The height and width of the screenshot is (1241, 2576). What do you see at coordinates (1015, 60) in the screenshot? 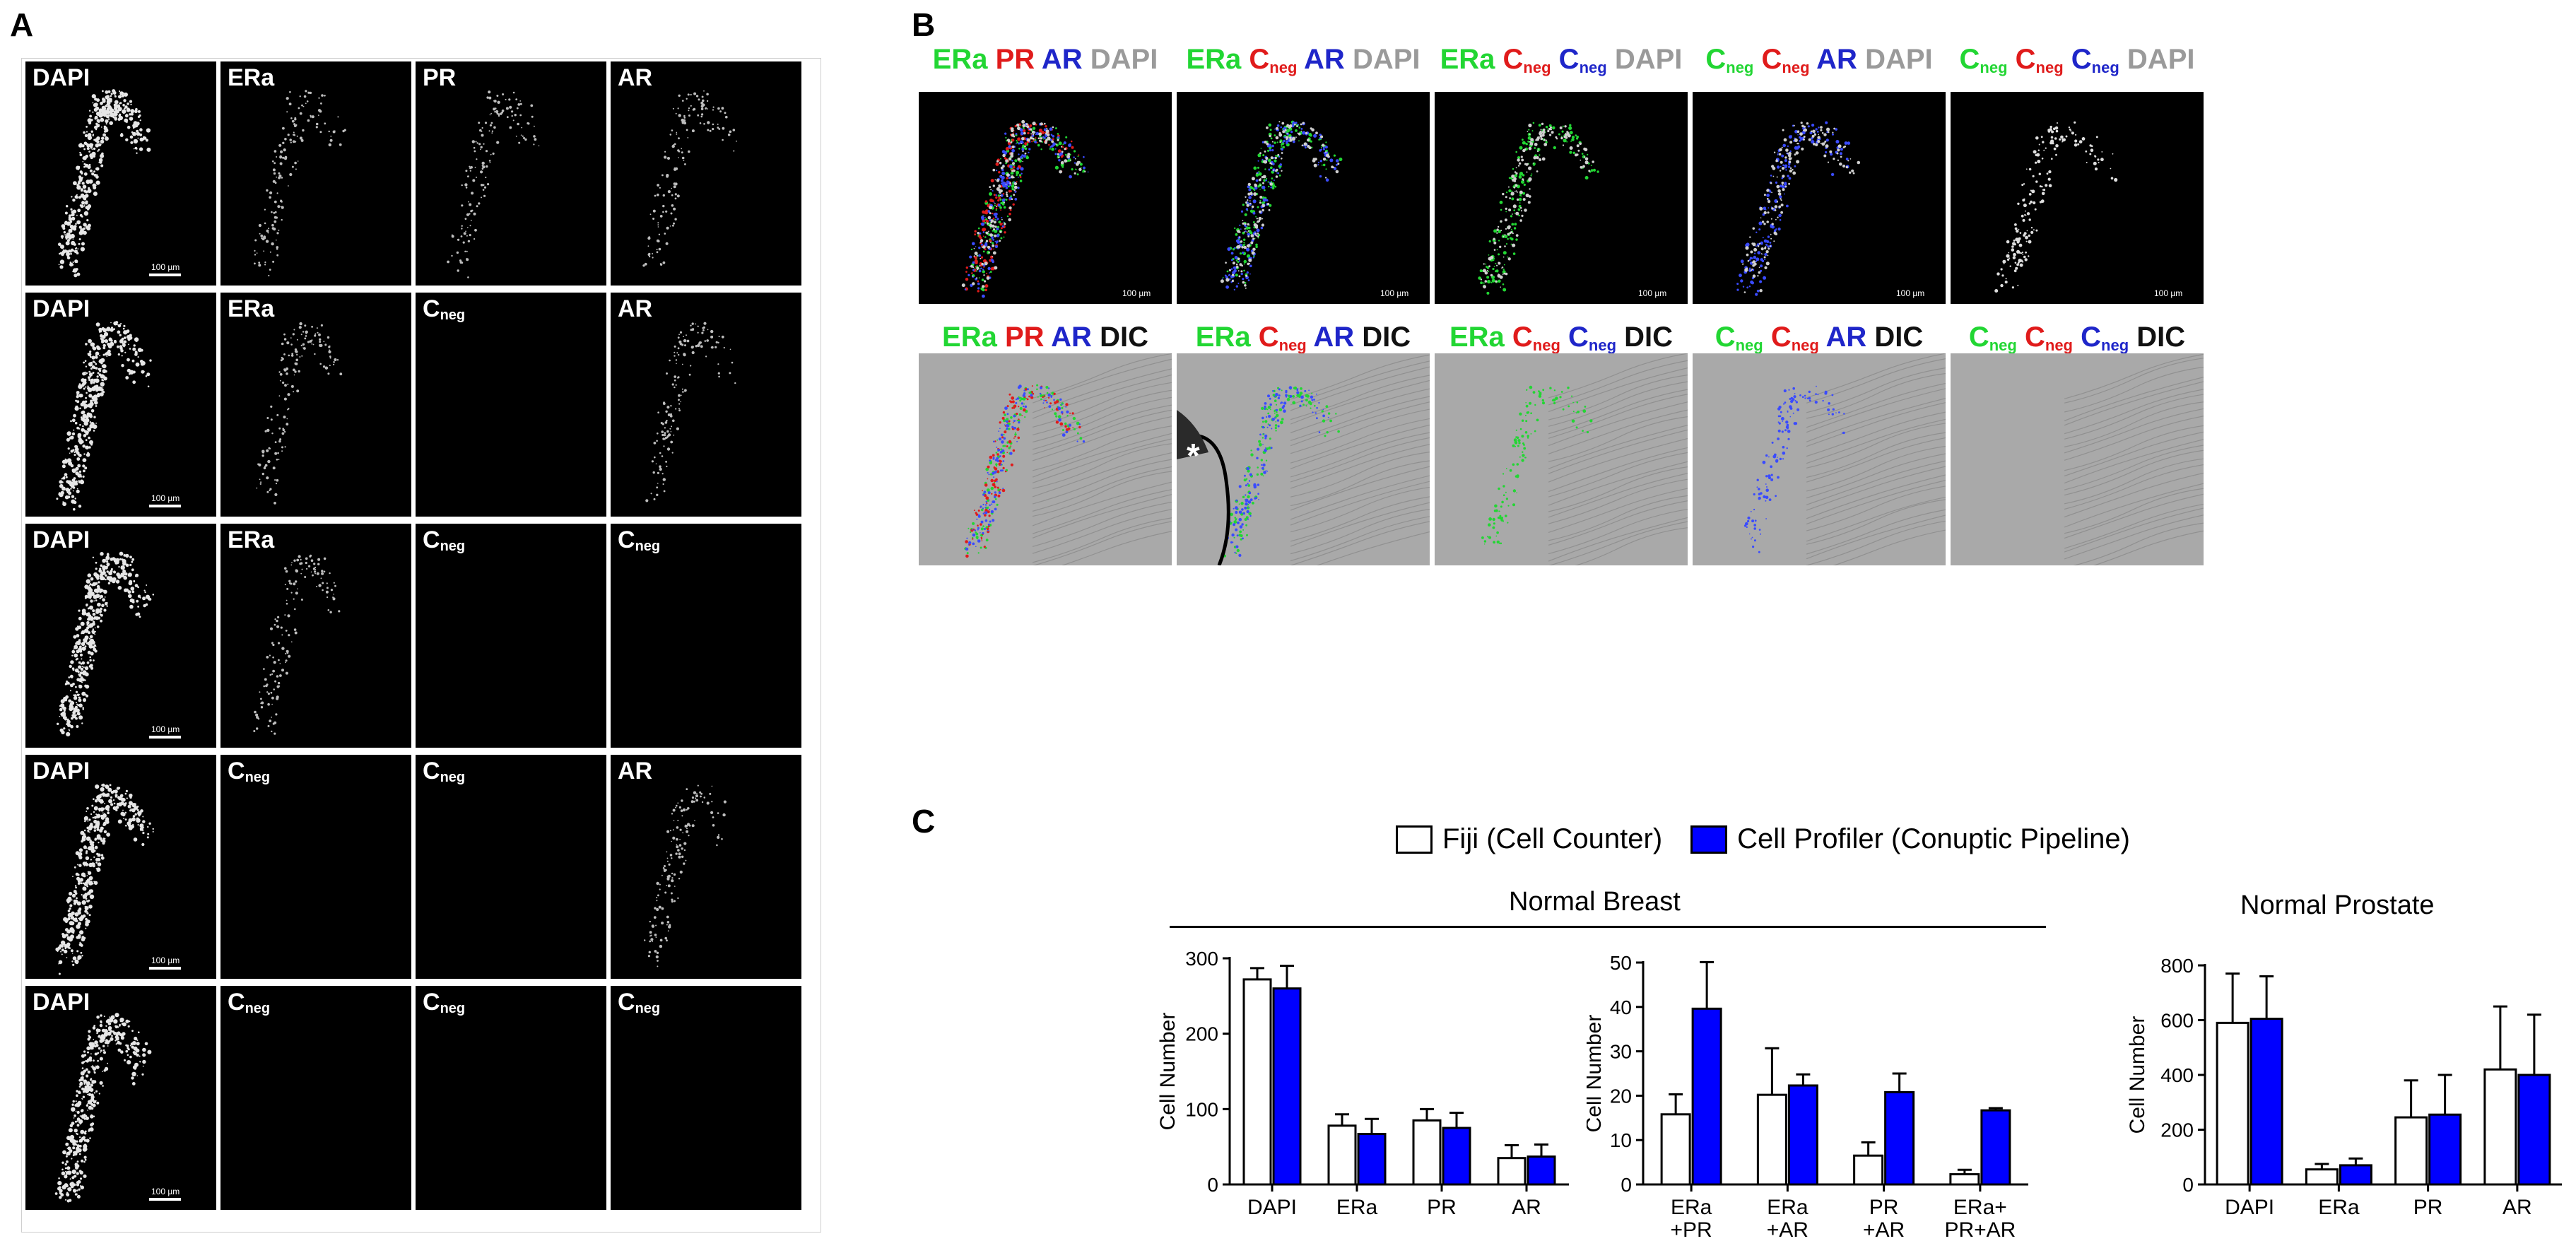
I see `channel-label: PR` at bounding box center [1015, 60].